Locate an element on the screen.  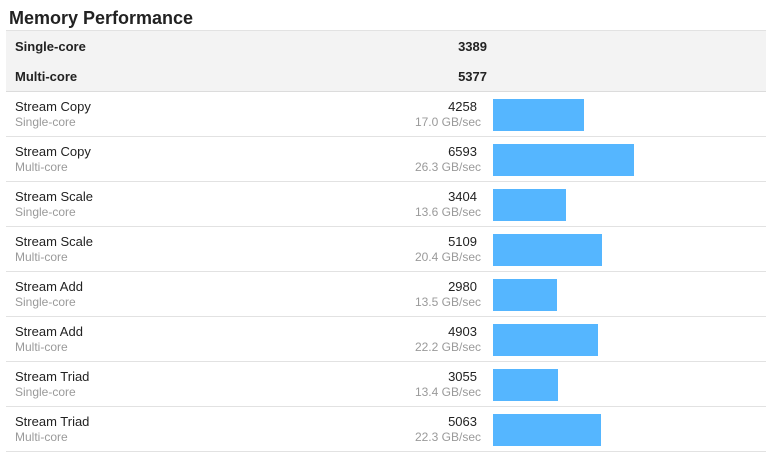
summary-label: Single-core is located at coordinates (50, 46).